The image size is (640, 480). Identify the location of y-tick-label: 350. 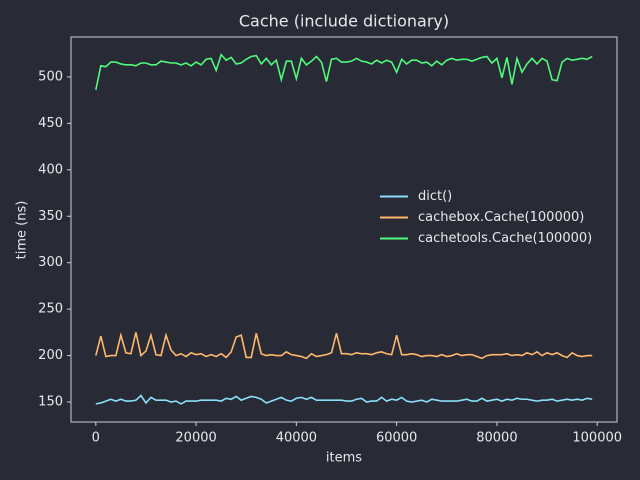
(50, 216).